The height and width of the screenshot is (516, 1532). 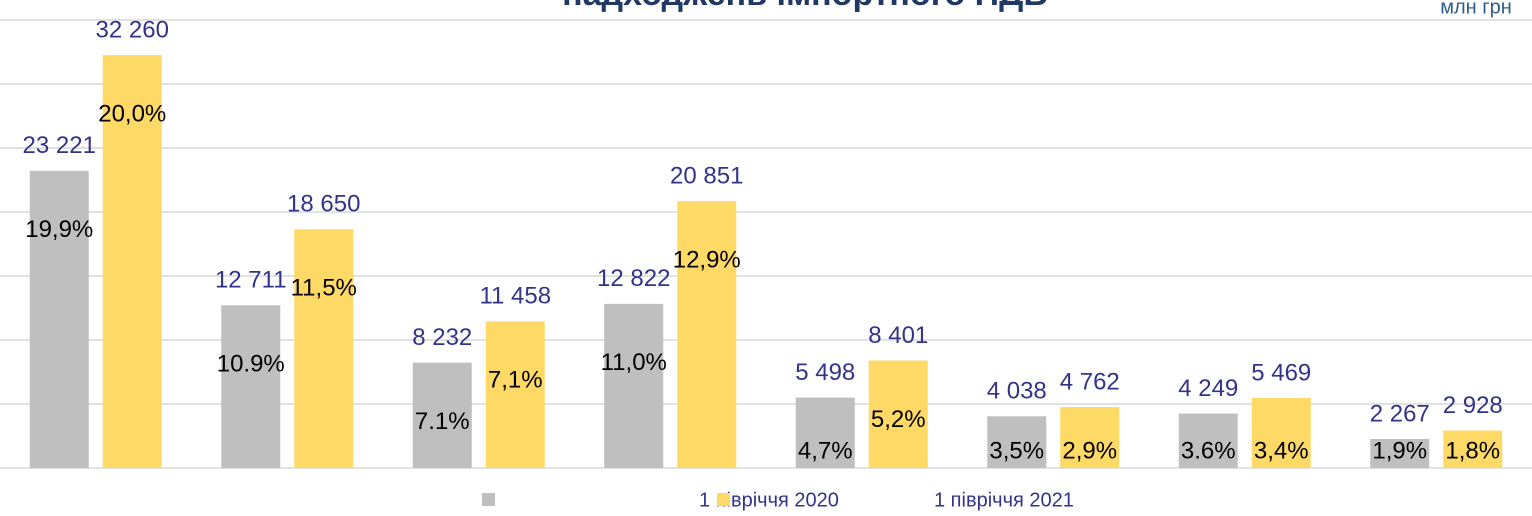 What do you see at coordinates (1281, 372) in the screenshot?
I see `value-label: 5 469` at bounding box center [1281, 372].